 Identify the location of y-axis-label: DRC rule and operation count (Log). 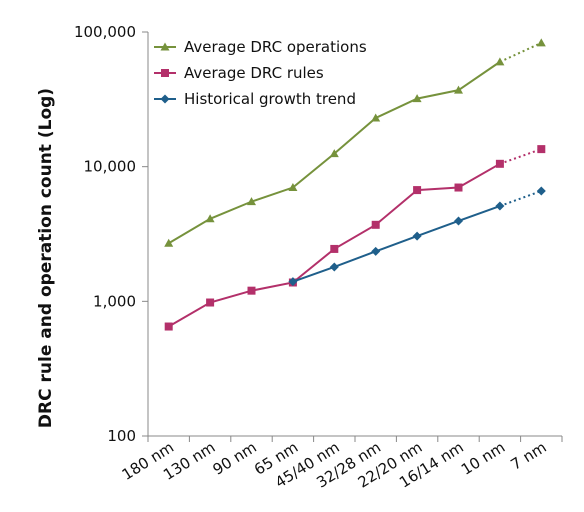
(46, 258).